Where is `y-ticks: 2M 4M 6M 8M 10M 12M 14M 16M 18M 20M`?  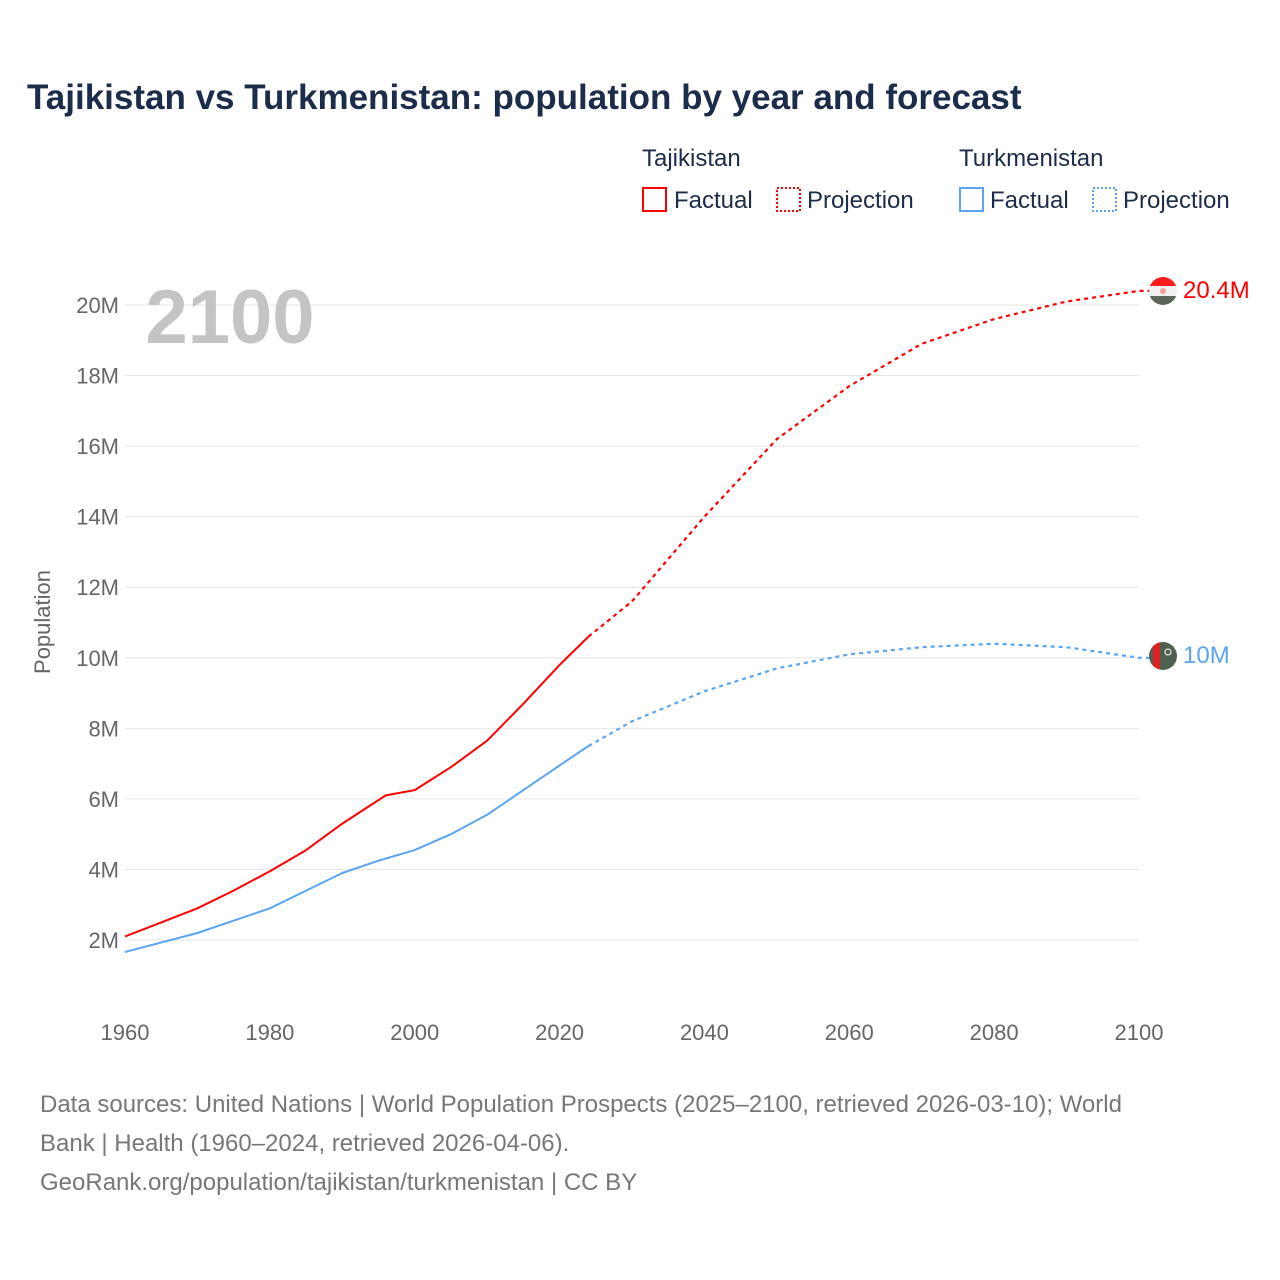 y-ticks: 2M 4M 6M 8M 10M 12M 14M 16M 18M 20M is located at coordinates (97, 623).